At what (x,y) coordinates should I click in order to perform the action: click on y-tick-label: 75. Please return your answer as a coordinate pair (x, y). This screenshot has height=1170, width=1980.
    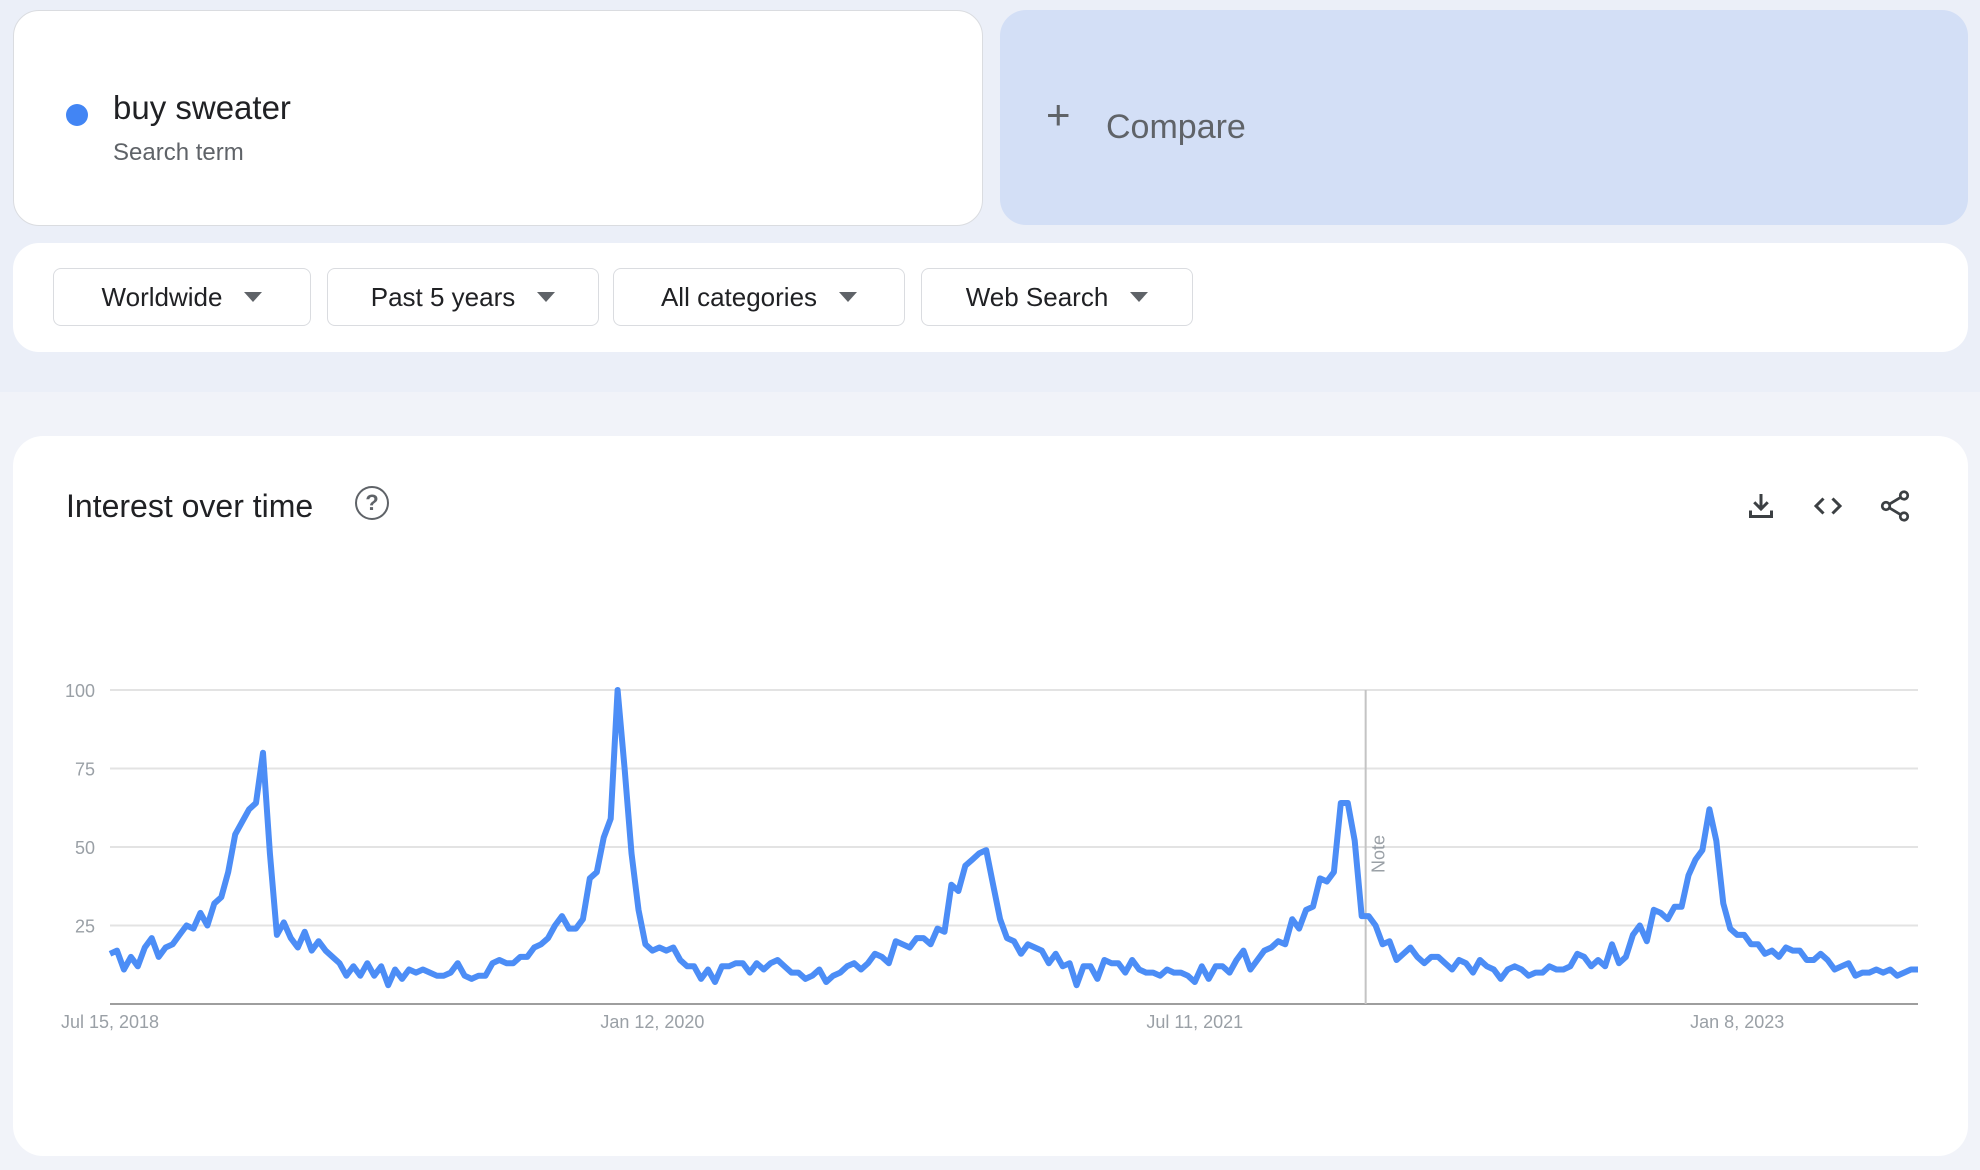
    Looking at the image, I should click on (85, 770).